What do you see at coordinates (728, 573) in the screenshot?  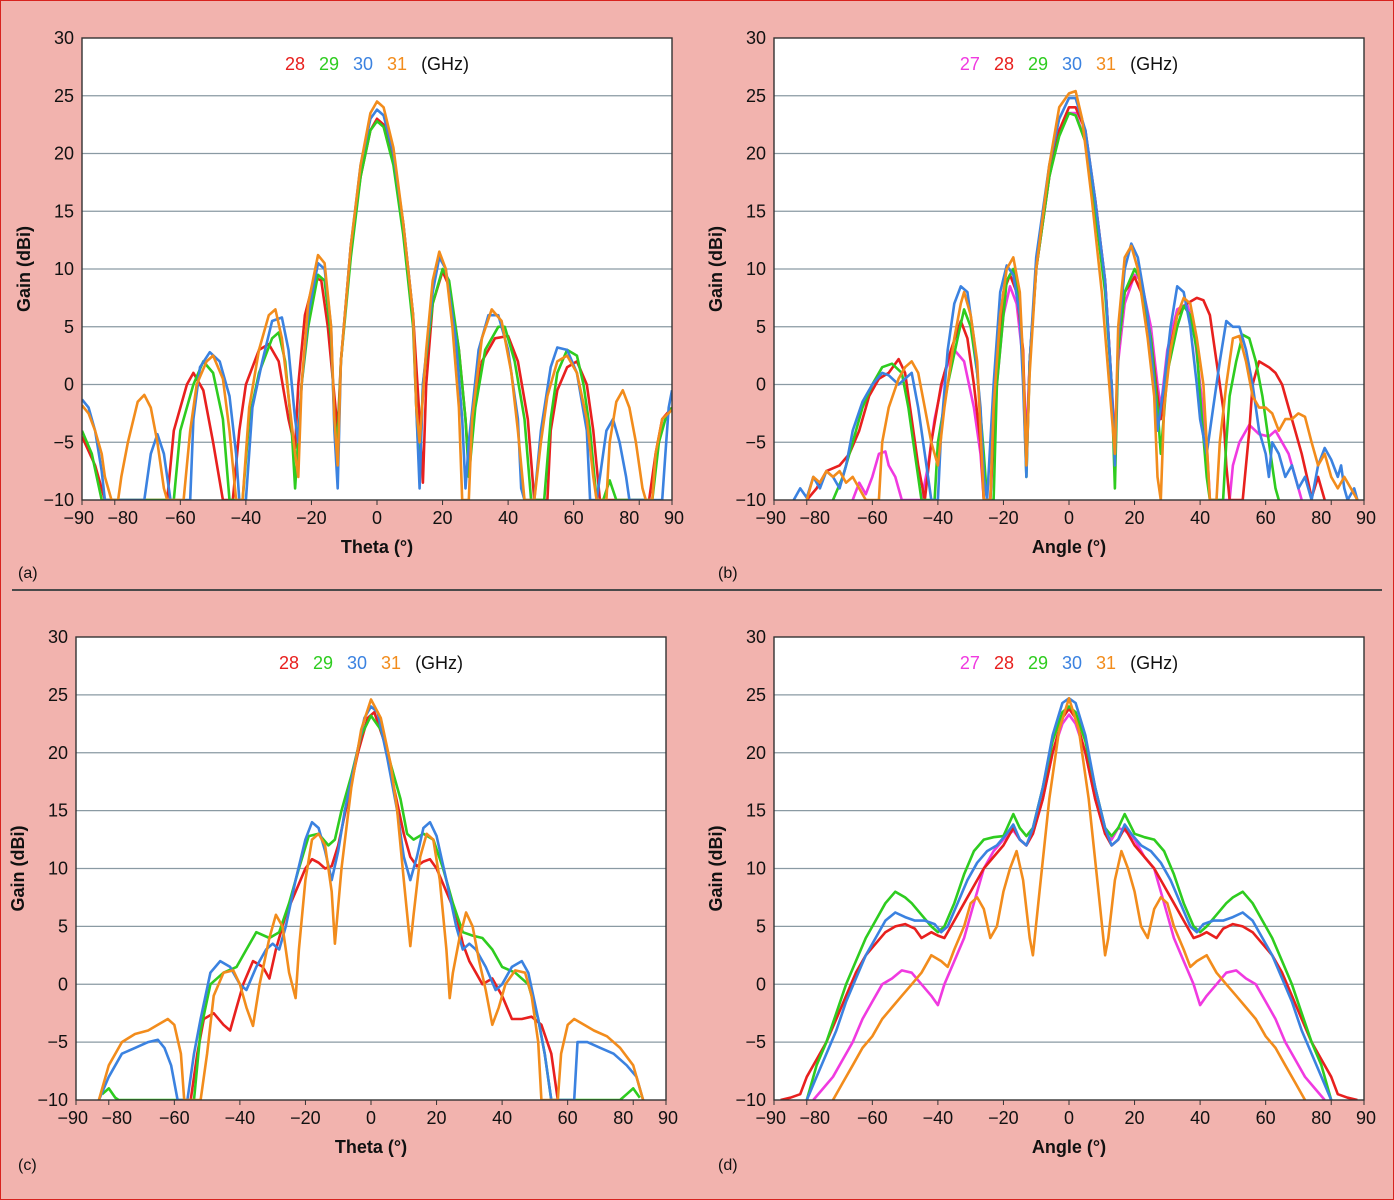 I see `panel-tag: (b)` at bounding box center [728, 573].